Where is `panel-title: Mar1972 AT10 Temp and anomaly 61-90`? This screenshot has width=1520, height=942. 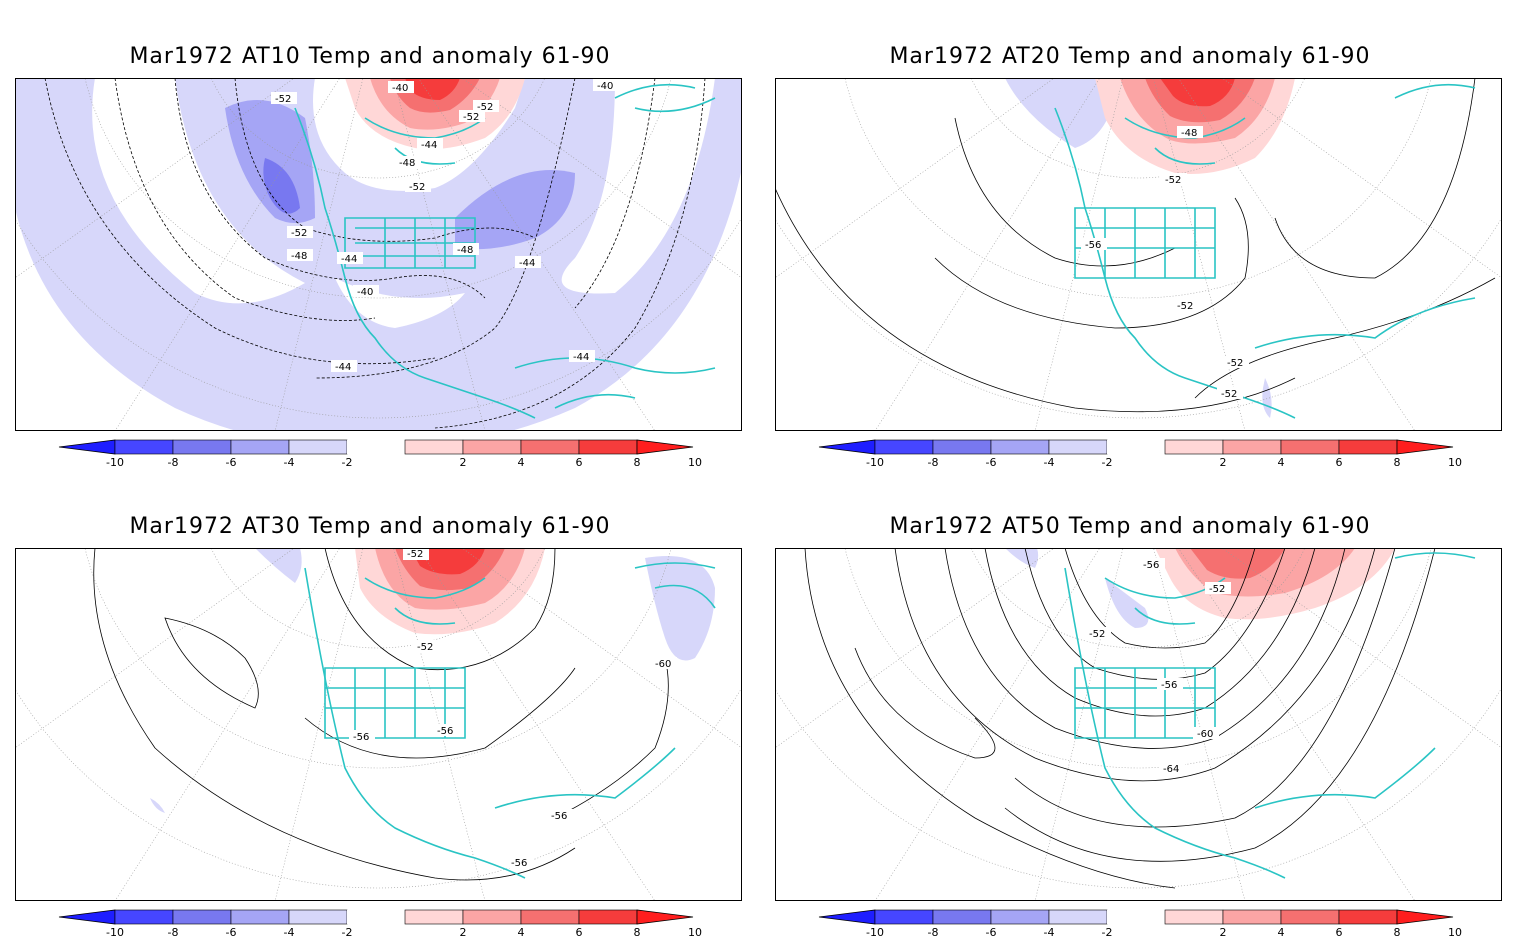 panel-title: Mar1972 AT10 Temp and anomaly 61-90 is located at coordinates (370, 56).